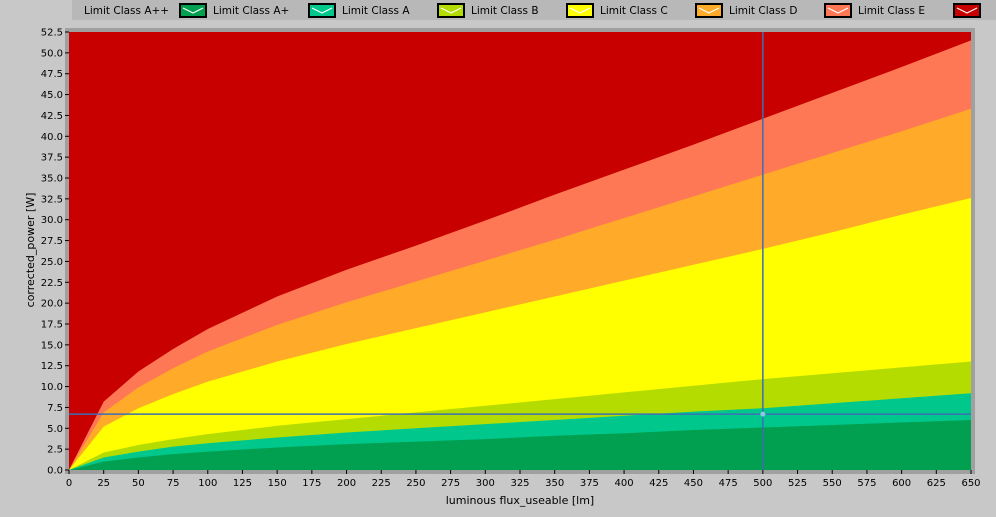 The height and width of the screenshot is (517, 996). I want to click on y-tick-label: 0.0, so click(55, 471).